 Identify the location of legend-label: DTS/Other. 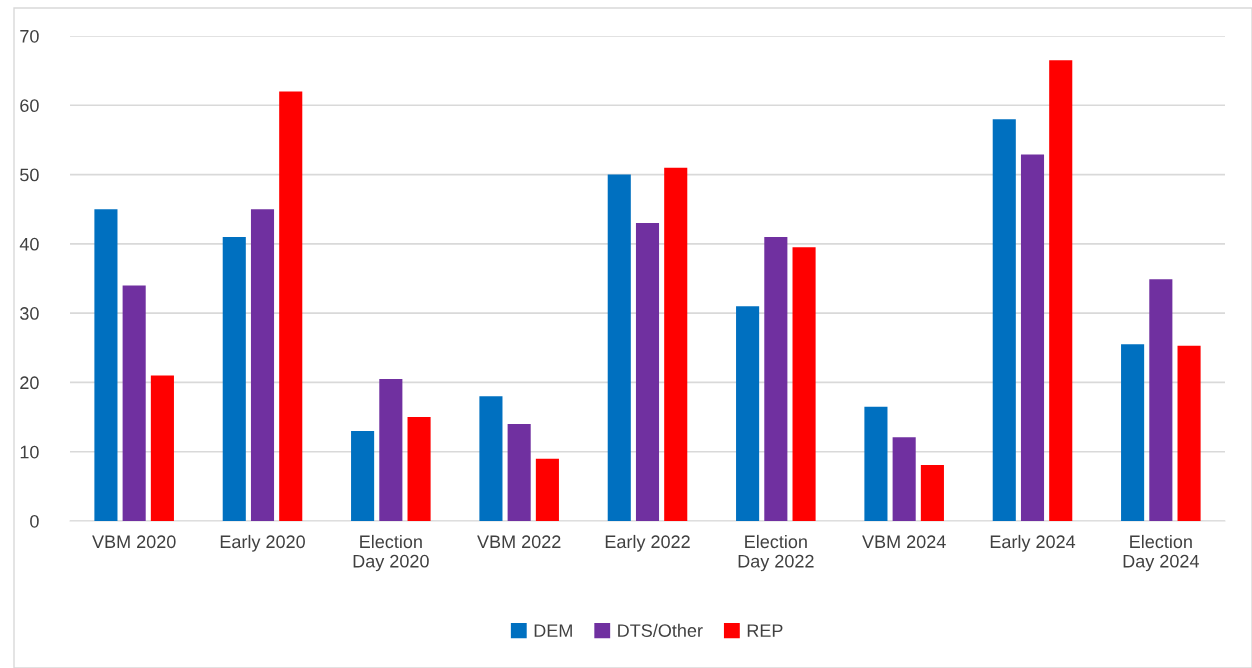
(660, 630).